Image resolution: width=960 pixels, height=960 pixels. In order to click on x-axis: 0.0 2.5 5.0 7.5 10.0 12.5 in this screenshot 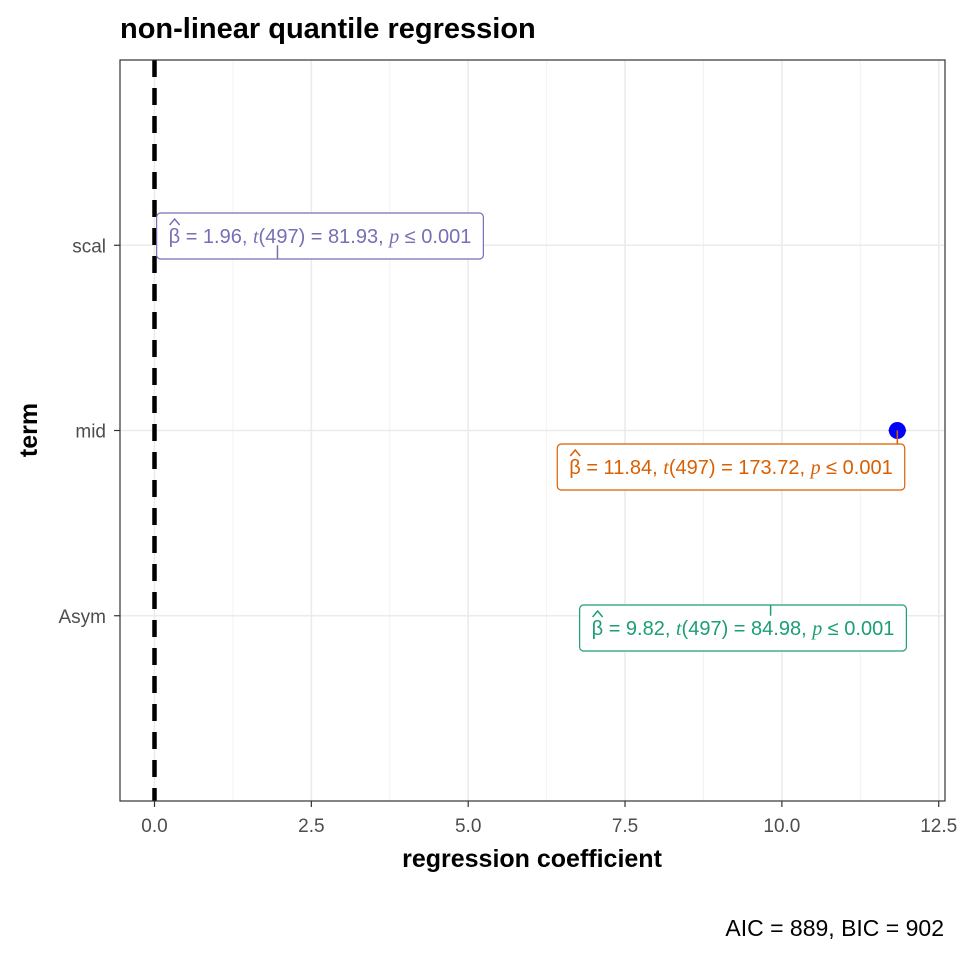, I will do `click(549, 819)`.